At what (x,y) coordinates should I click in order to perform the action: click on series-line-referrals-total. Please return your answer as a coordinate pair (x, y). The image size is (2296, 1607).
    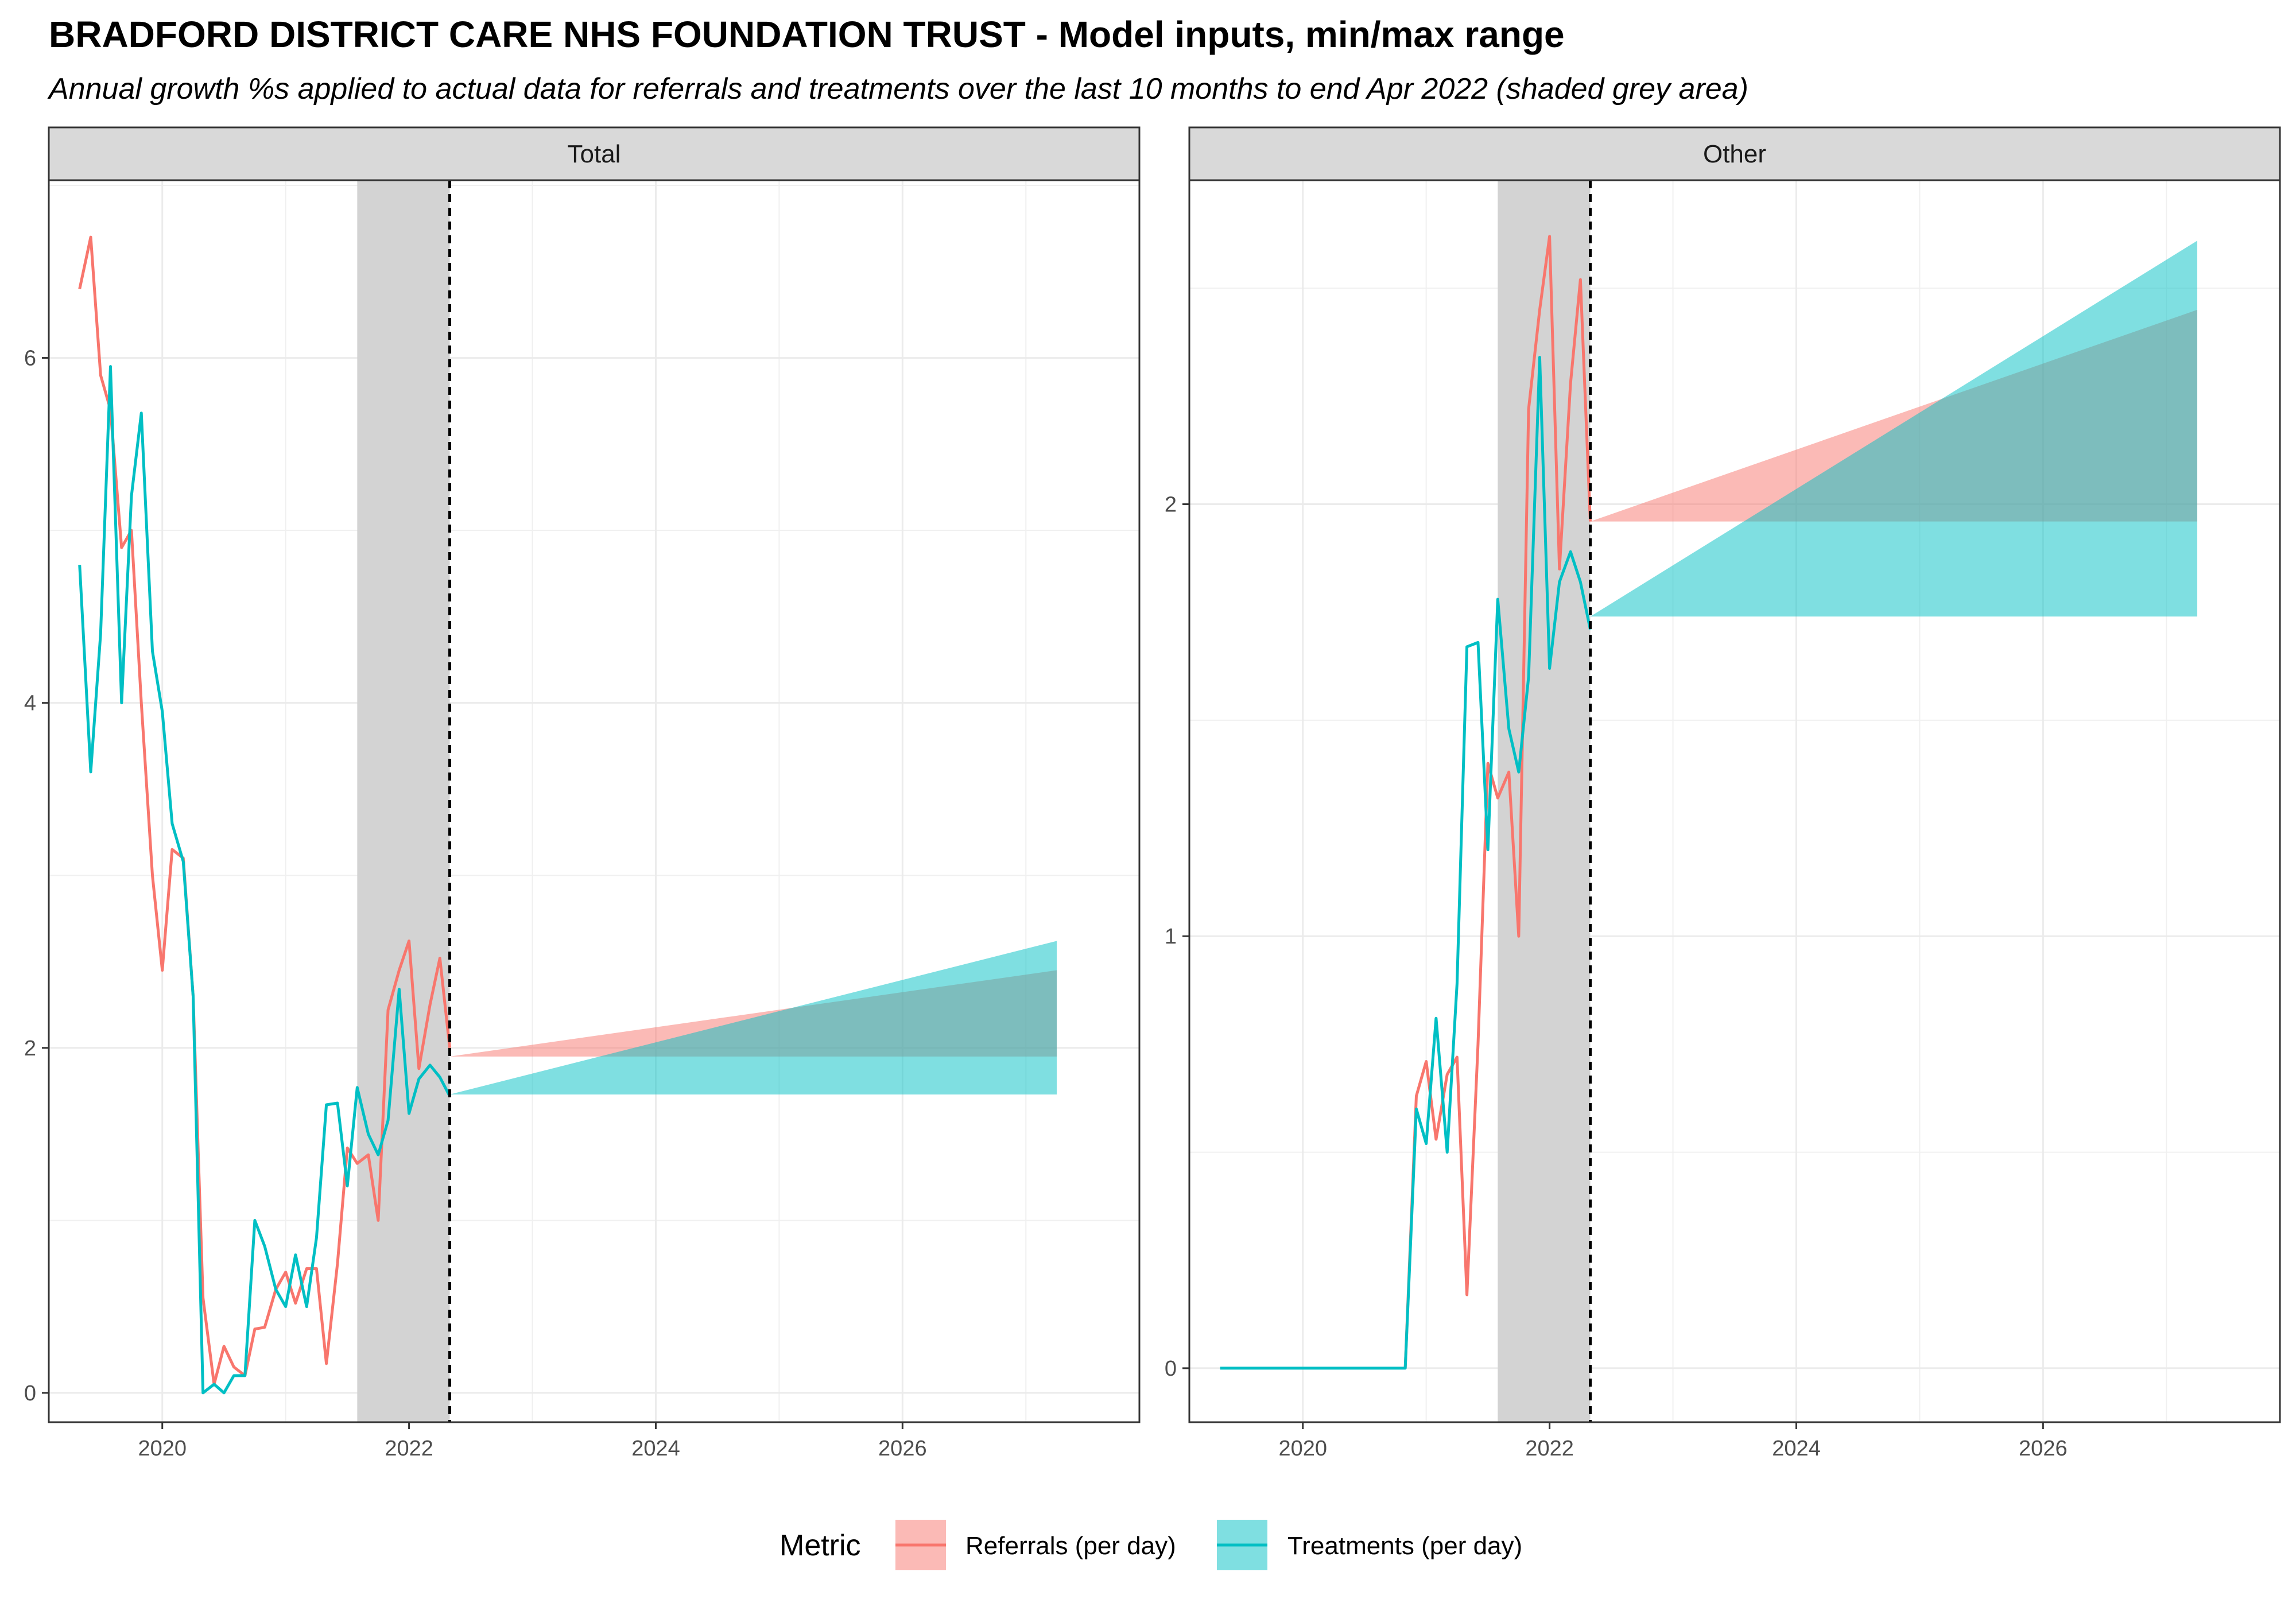
    Looking at the image, I should click on (265, 811).